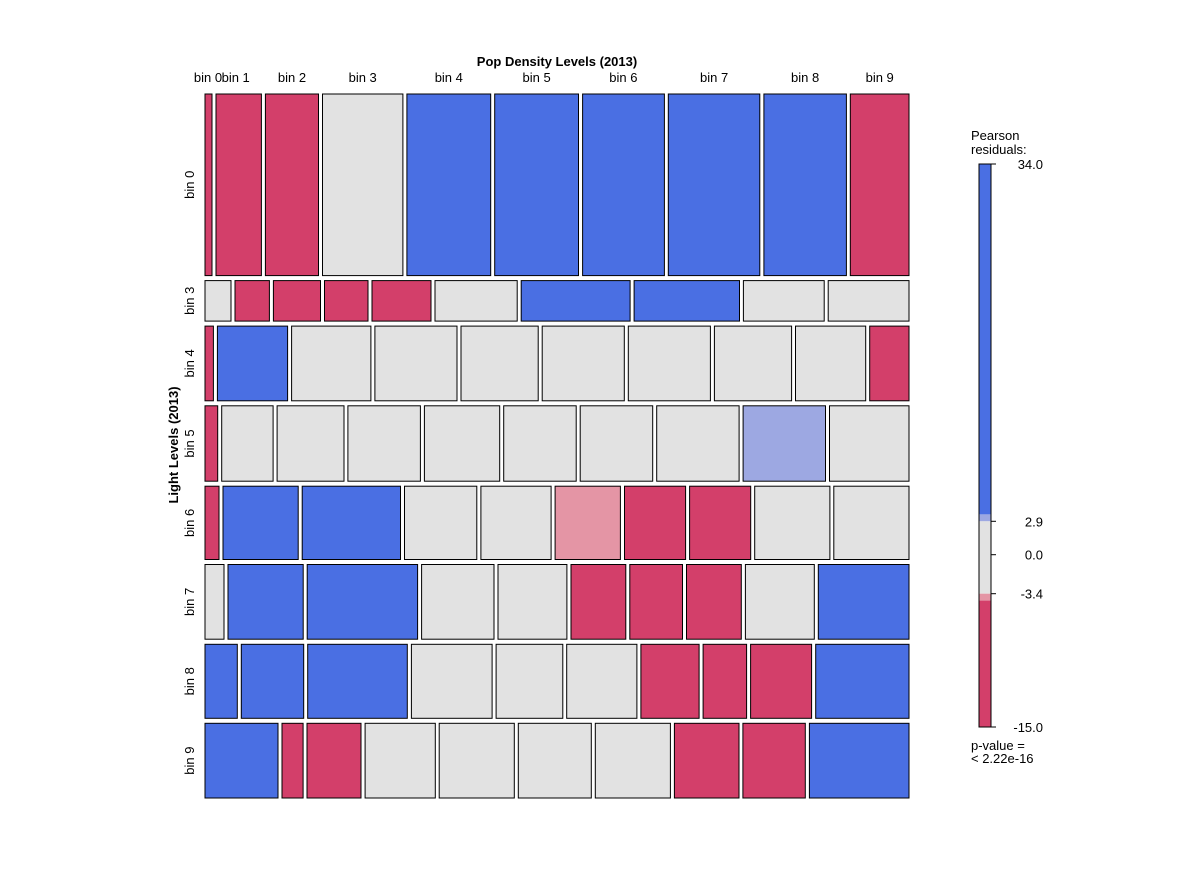 The width and height of the screenshot is (1200, 892). What do you see at coordinates (1034, 521) in the screenshot?
I see `legend-tick-label-1: 2.9` at bounding box center [1034, 521].